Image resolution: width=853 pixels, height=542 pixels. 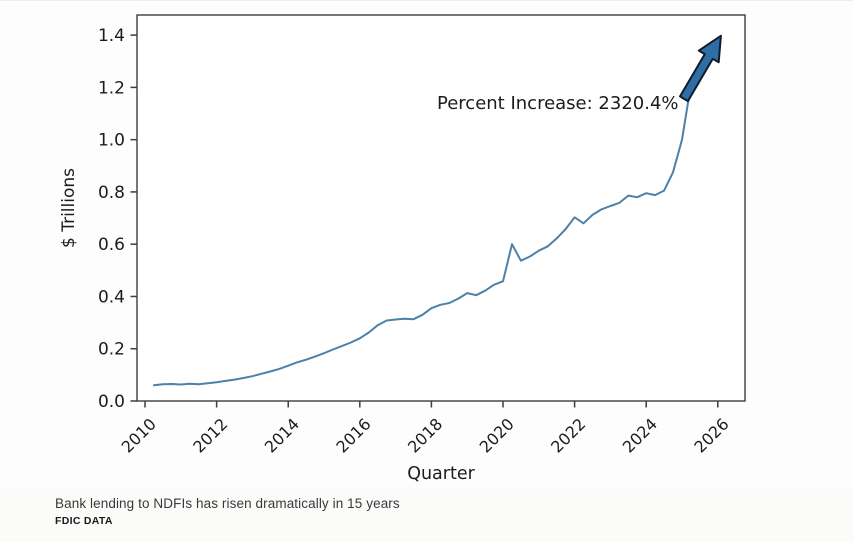 I want to click on y-tick-label: 0.2, so click(x=111, y=350).